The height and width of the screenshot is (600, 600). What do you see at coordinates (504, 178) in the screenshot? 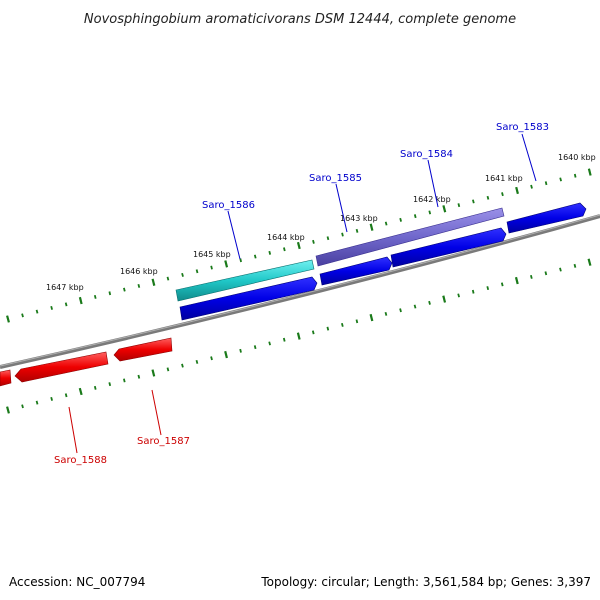
I see `kbp-label-1641: 1641 kbp` at bounding box center [504, 178].